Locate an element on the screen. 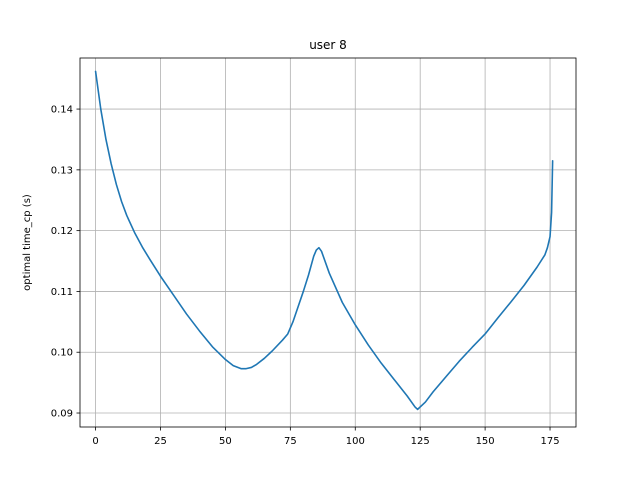 The width and height of the screenshot is (640, 480). y-tick-label: 0.14 is located at coordinates (62, 110).